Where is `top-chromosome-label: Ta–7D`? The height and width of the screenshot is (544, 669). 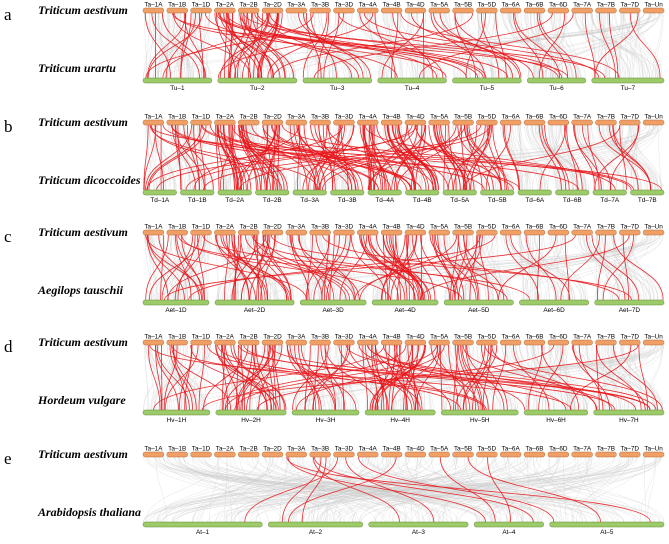 top-chromosome-label: Ta–7D is located at coordinates (630, 337).